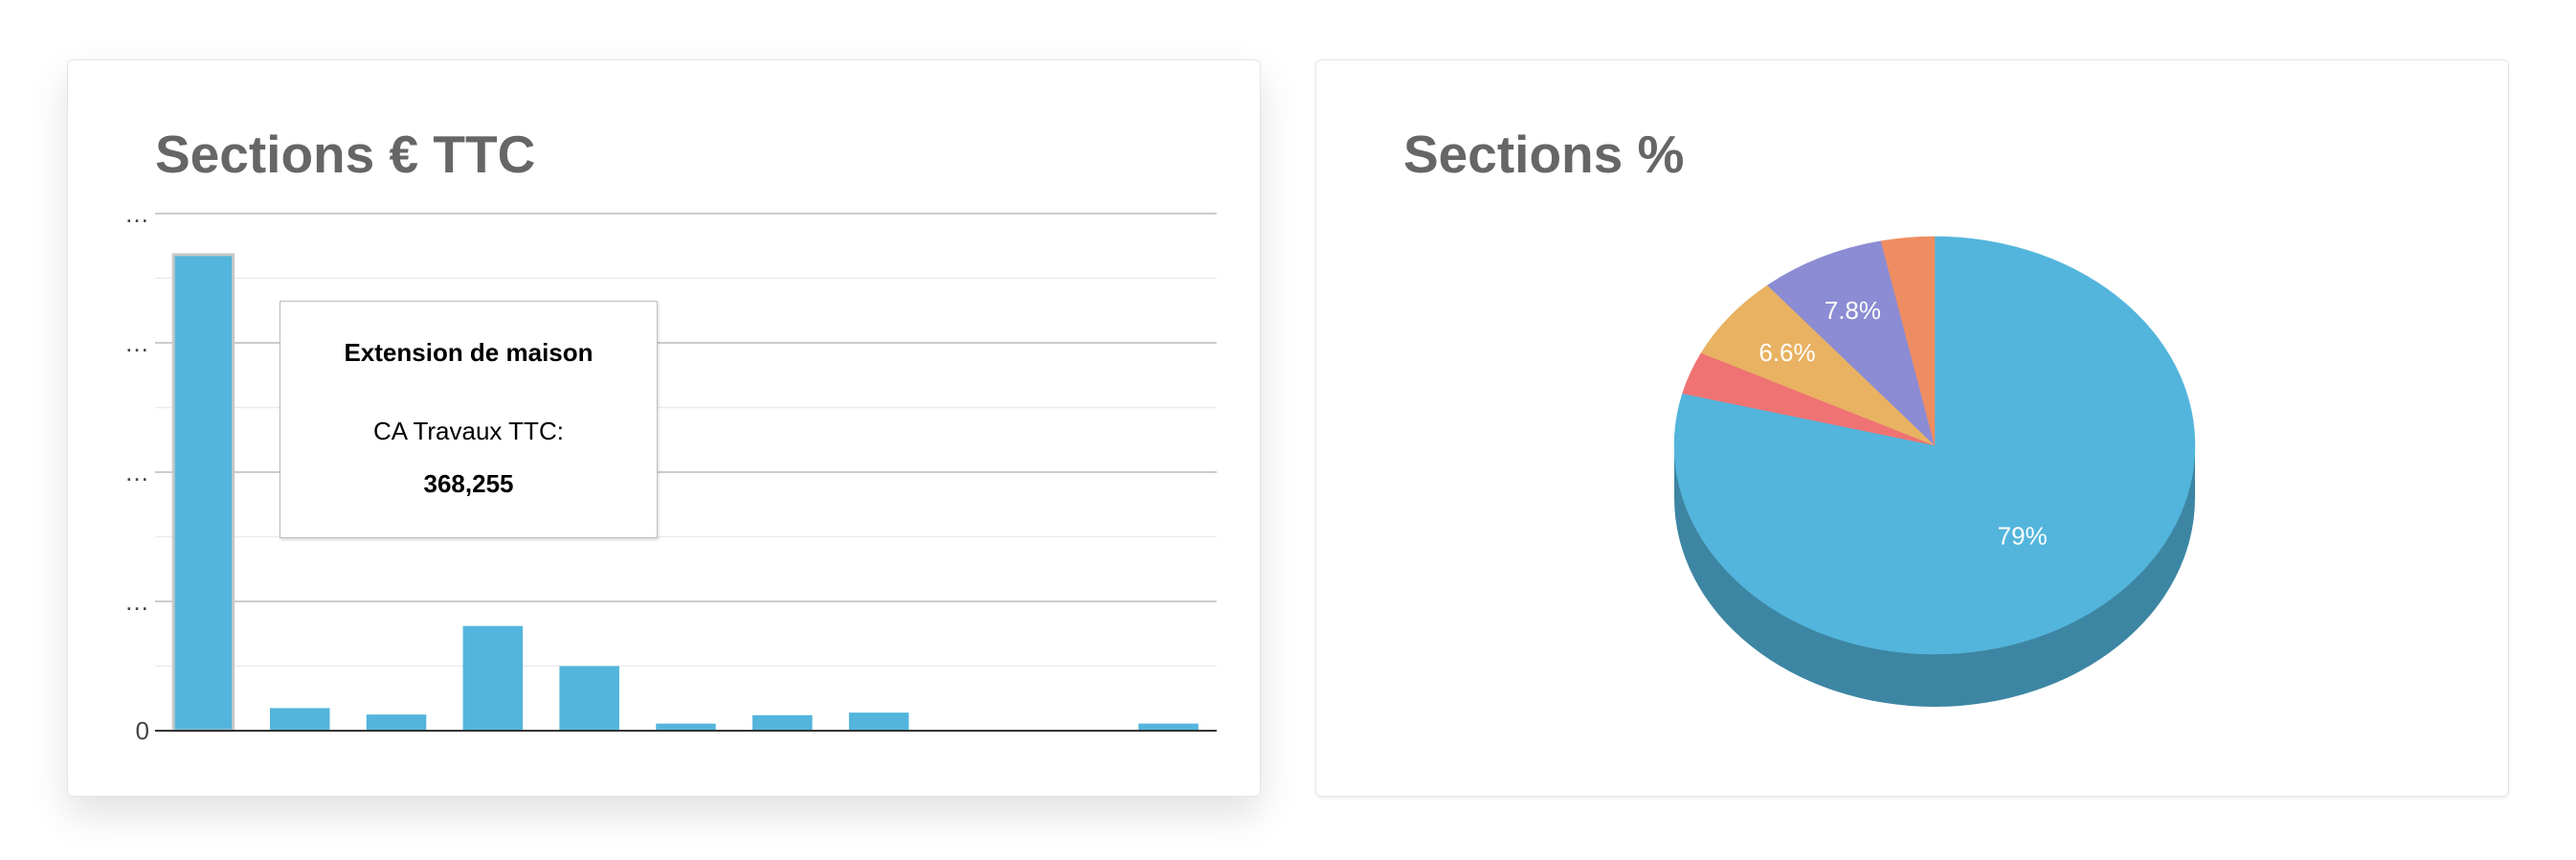 Image resolution: width=2576 pixels, height=860 pixels. I want to click on pie-slice-label: 79%, so click(2023, 536).